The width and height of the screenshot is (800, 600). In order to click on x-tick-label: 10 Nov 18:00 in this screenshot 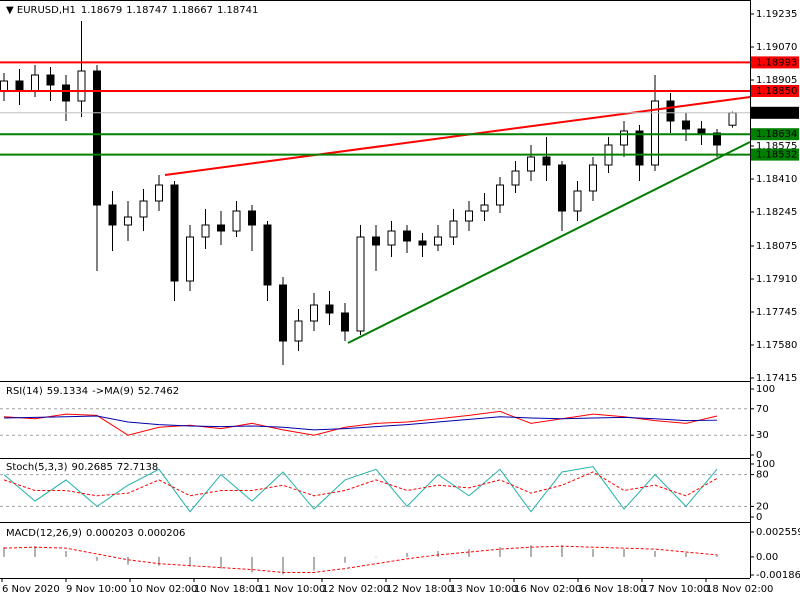, I will do `click(227, 589)`.